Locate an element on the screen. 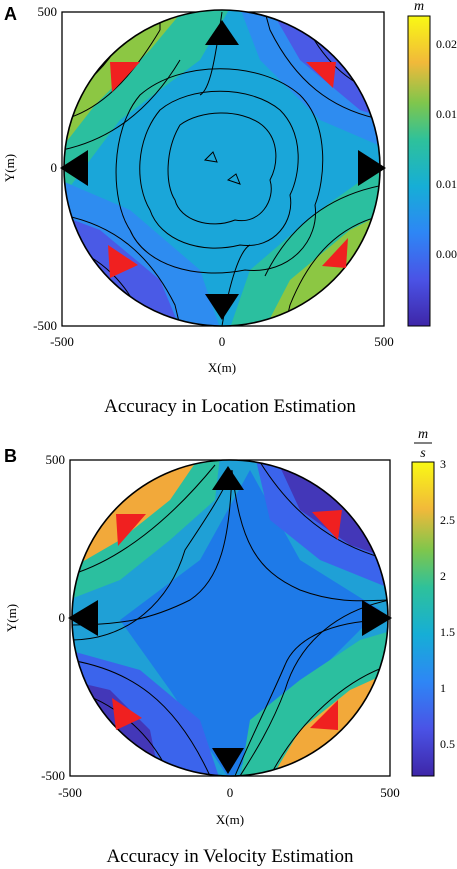 The height and width of the screenshot is (869, 457). x-axis-label-b: X(m) is located at coordinates (230, 819).